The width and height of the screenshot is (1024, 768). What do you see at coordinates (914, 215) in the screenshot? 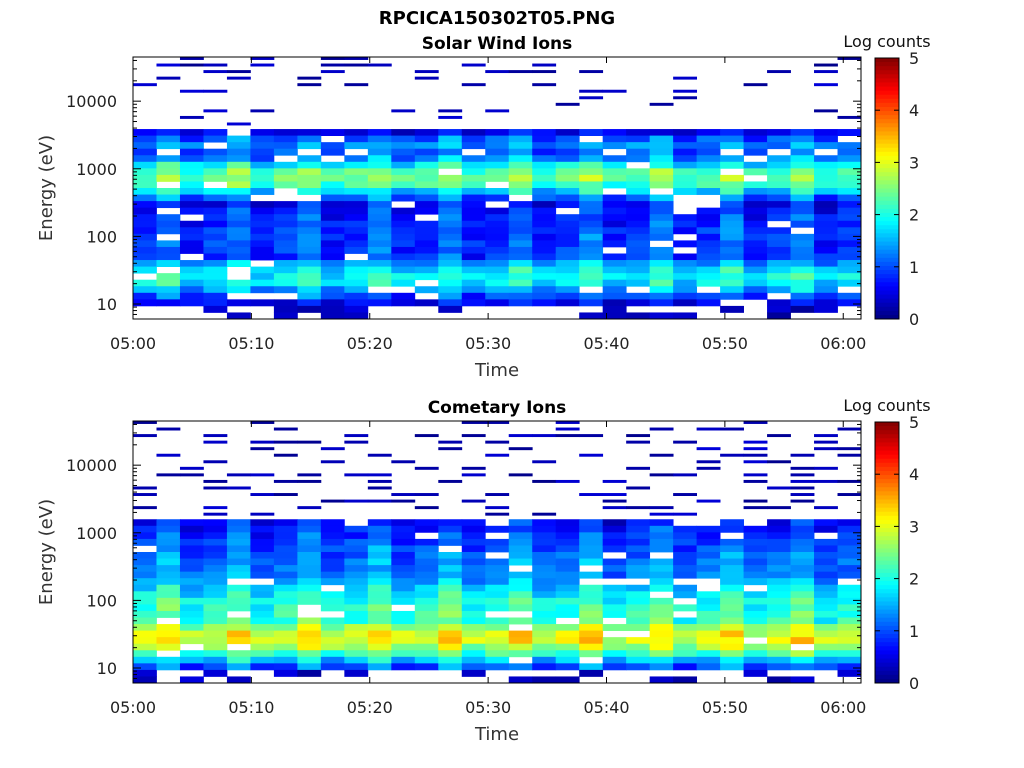
I see `colorbar-tick-label: 2` at bounding box center [914, 215].